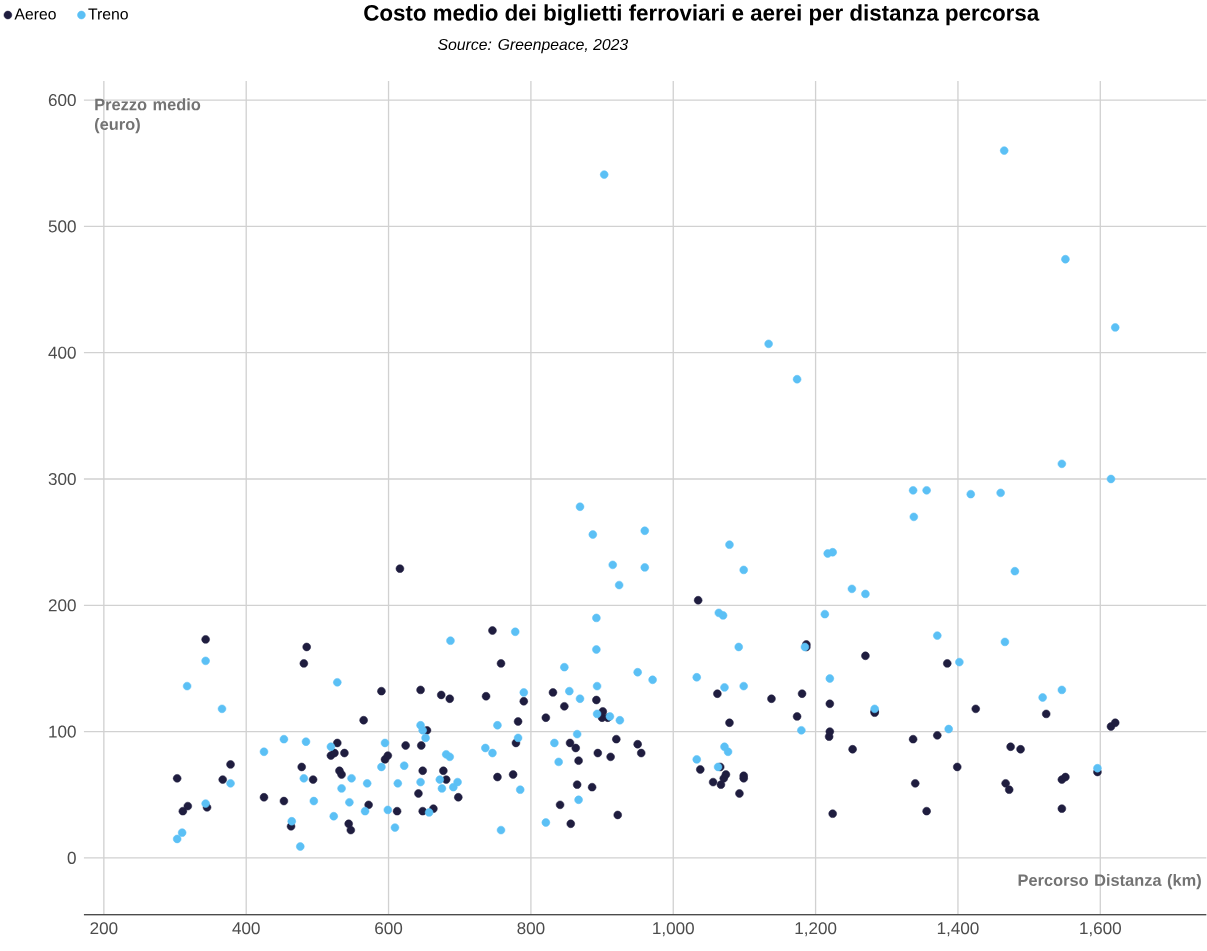  Describe the element at coordinates (1100, 929) in the screenshot. I see `x-tick-label: 1,600` at that location.